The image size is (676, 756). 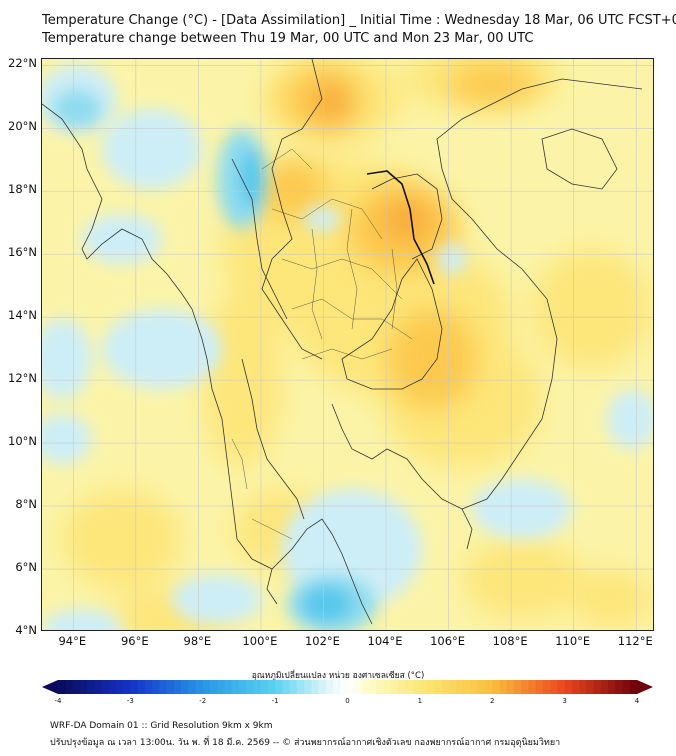 I want to click on longitude-label: 108°E, so click(x=510, y=641).